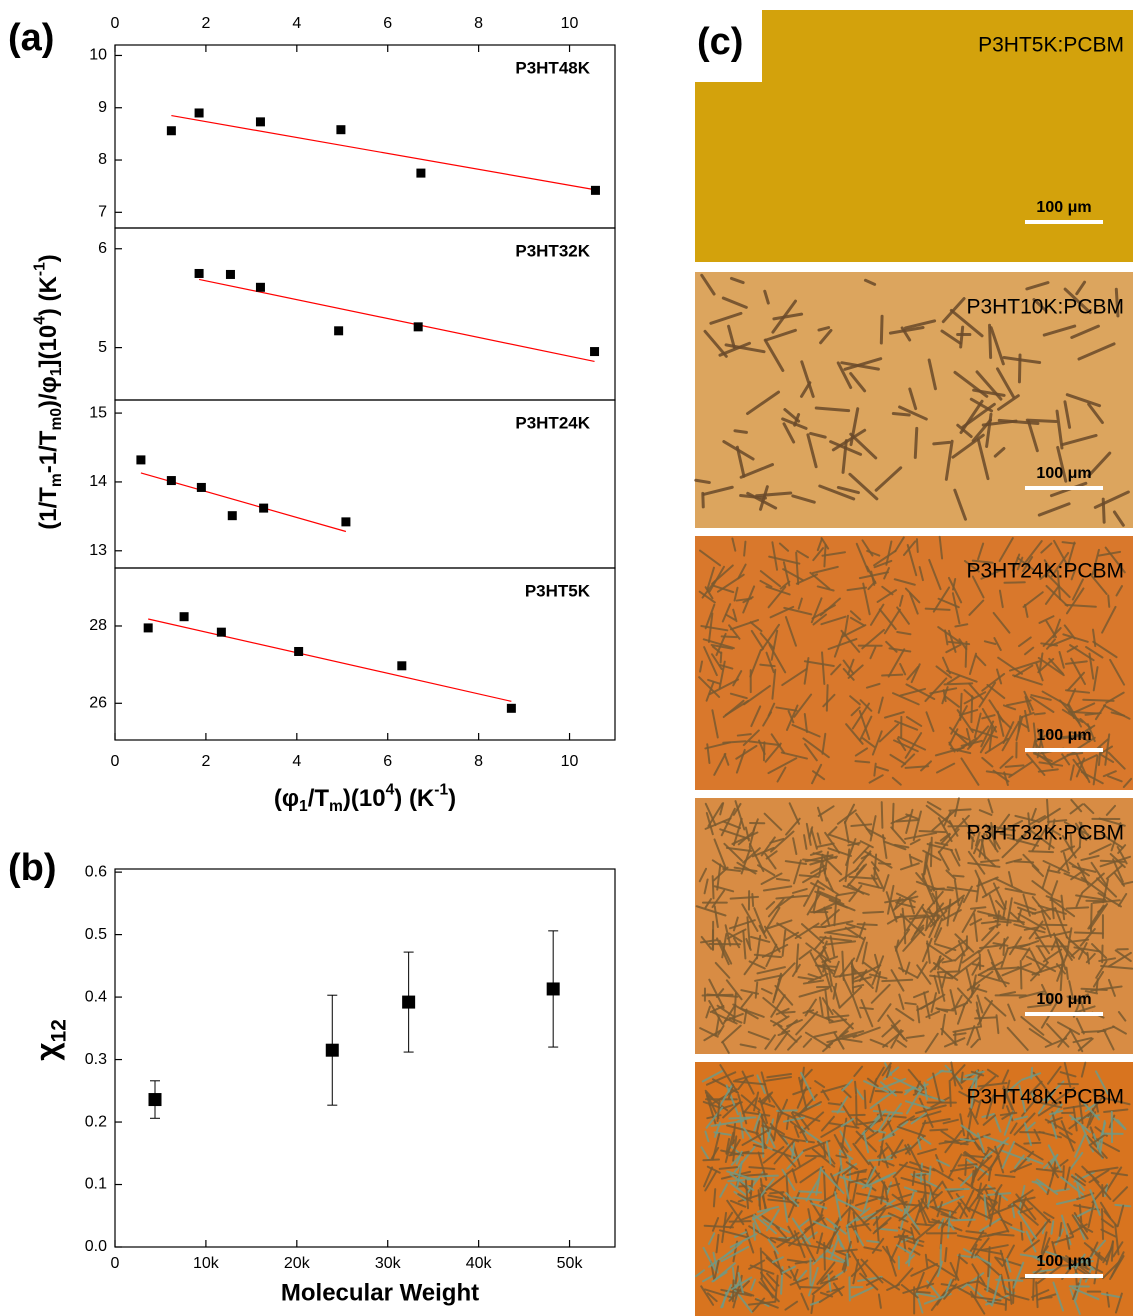 This screenshot has width=1133, height=1316. Describe the element at coordinates (720, 42) in the screenshot. I see `panel-label: (c)` at that location.